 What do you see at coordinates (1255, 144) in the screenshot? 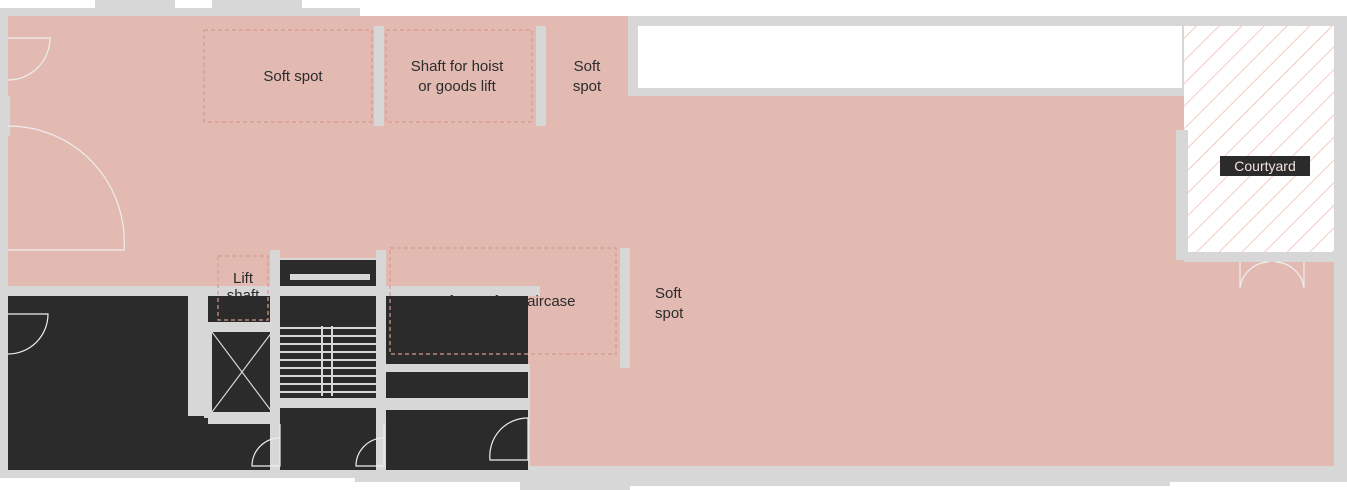
I see `courtyard` at bounding box center [1255, 144].